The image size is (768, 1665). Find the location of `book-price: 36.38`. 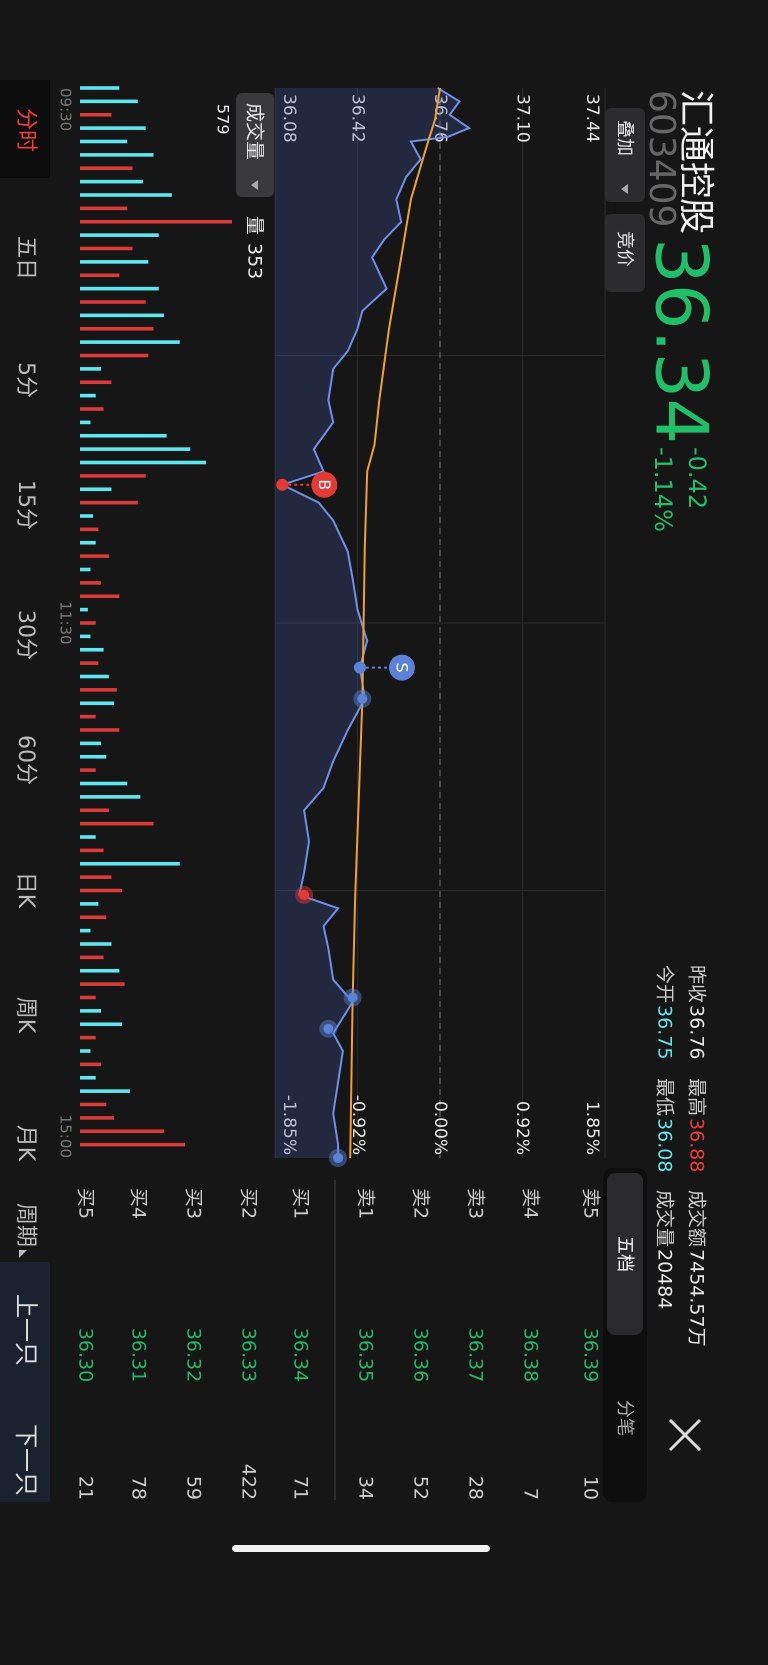

book-price: 36.38 is located at coordinates (531, 1355).